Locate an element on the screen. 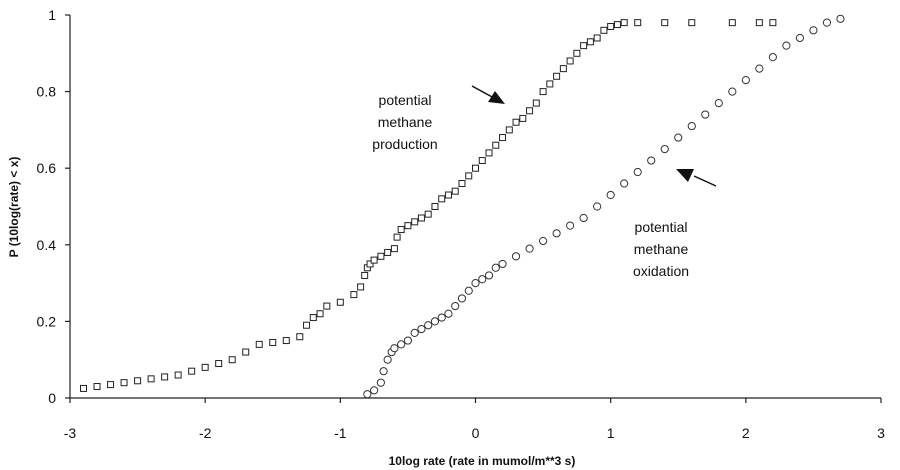 This screenshot has width=900, height=470. y-tick-label: 0.4 is located at coordinates (47, 245).